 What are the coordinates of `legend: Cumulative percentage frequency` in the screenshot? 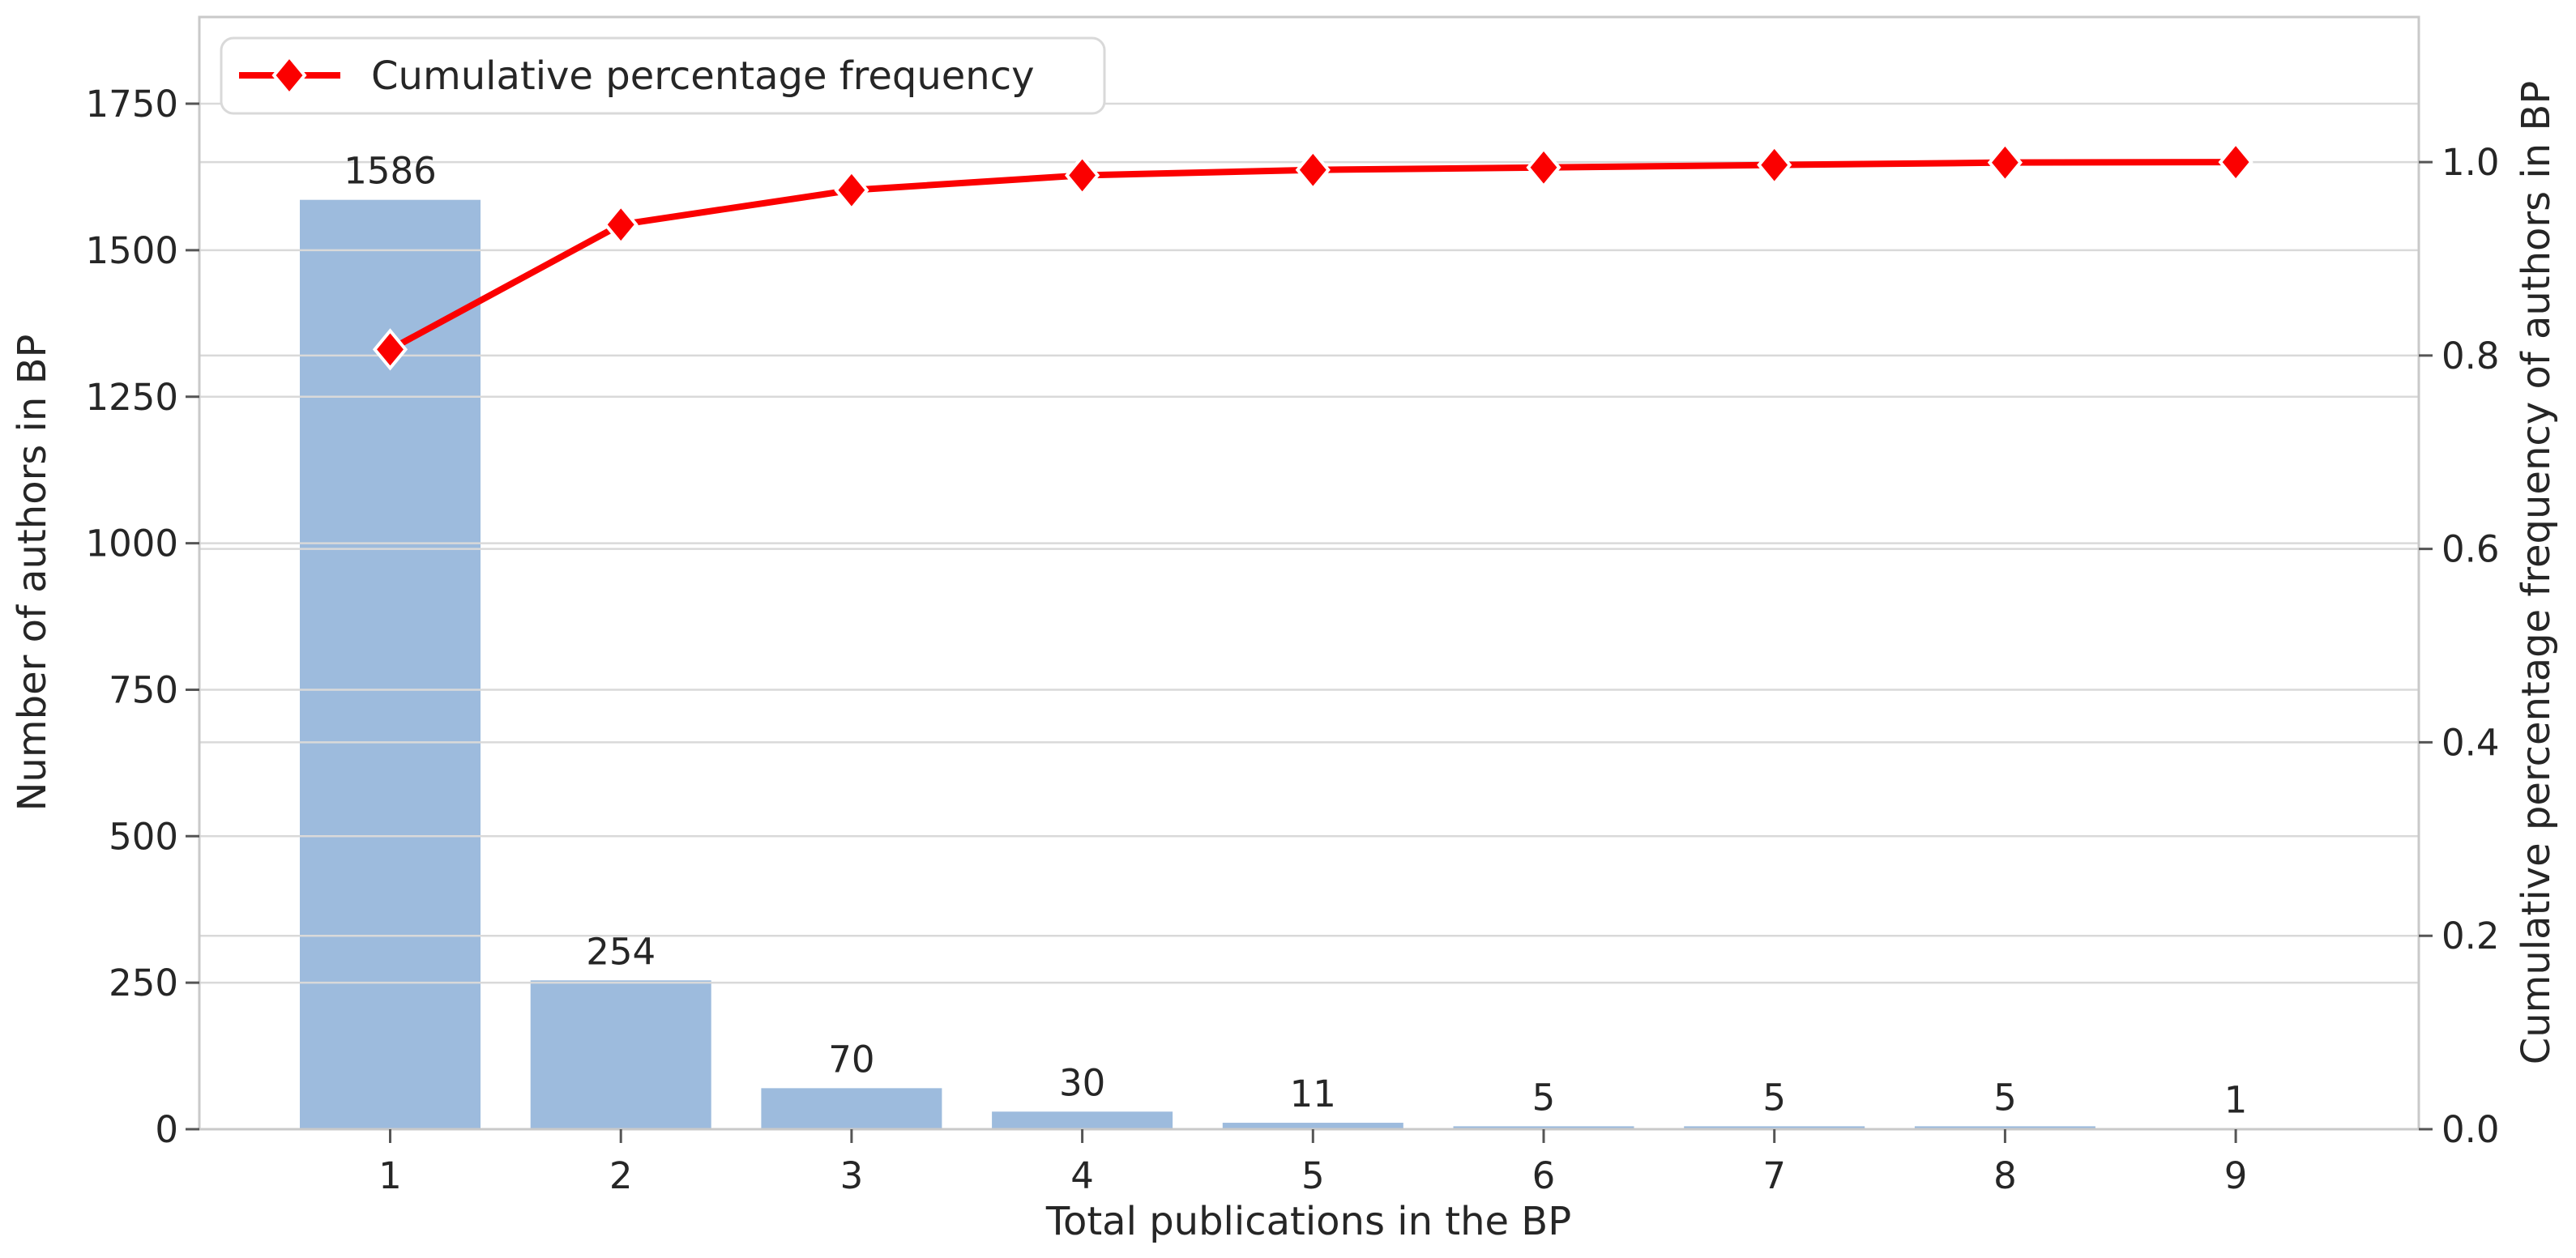 It's located at (663, 75).